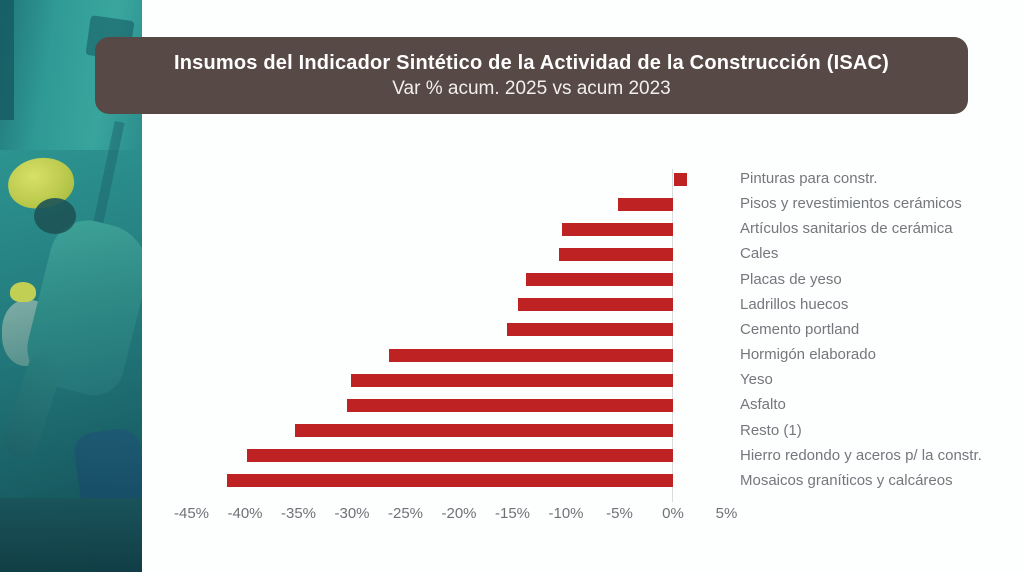  Describe the element at coordinates (191, 513) in the screenshot. I see `x-tick-label: -45%` at that location.